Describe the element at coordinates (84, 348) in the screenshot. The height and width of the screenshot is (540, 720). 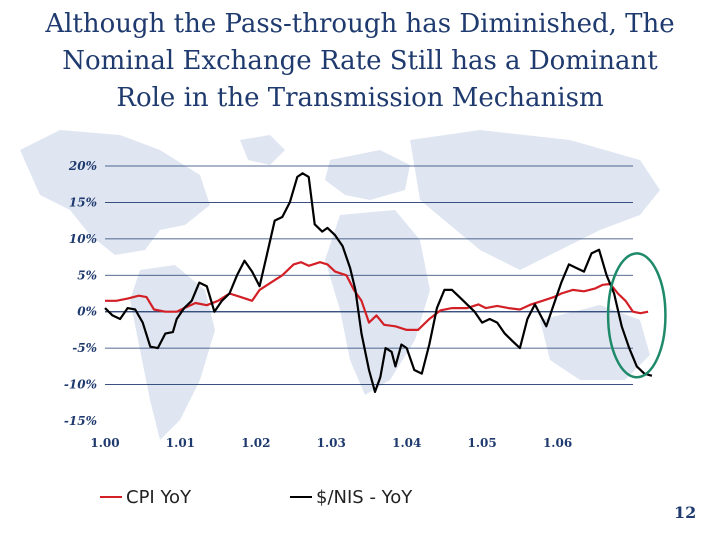
I see `y-tick-label: -5%` at that location.